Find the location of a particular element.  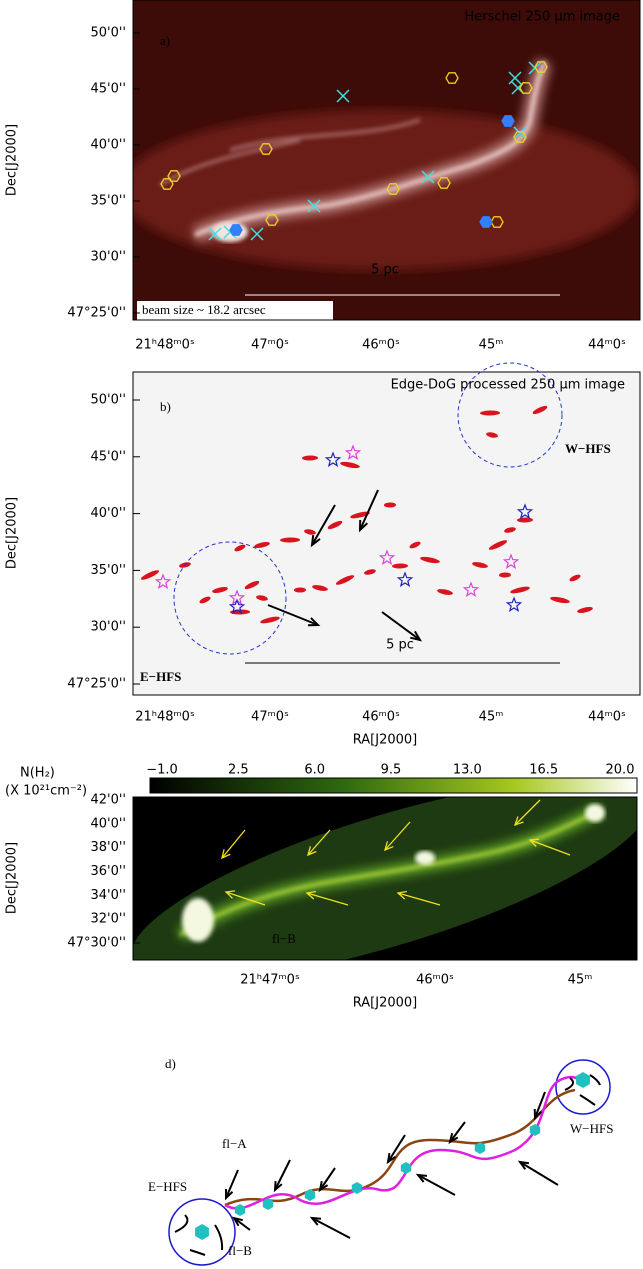

colorbar is located at coordinates (393, 785).